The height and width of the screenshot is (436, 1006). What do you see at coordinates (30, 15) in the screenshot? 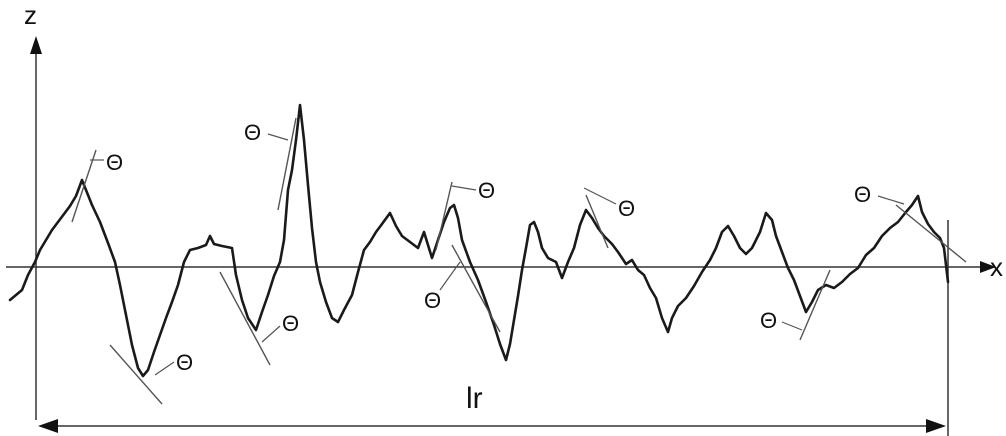
I see `z-axis-label: z` at bounding box center [30, 15].